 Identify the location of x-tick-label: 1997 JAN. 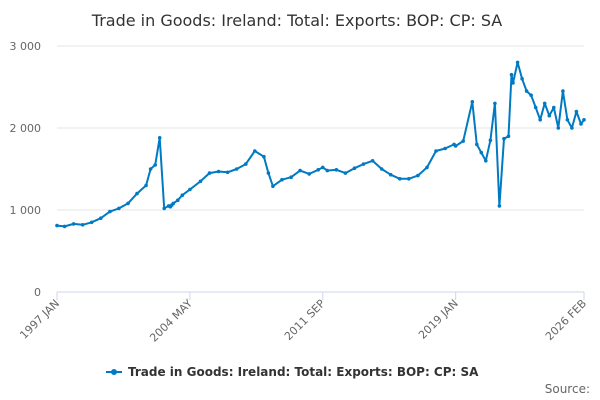
(39, 319).